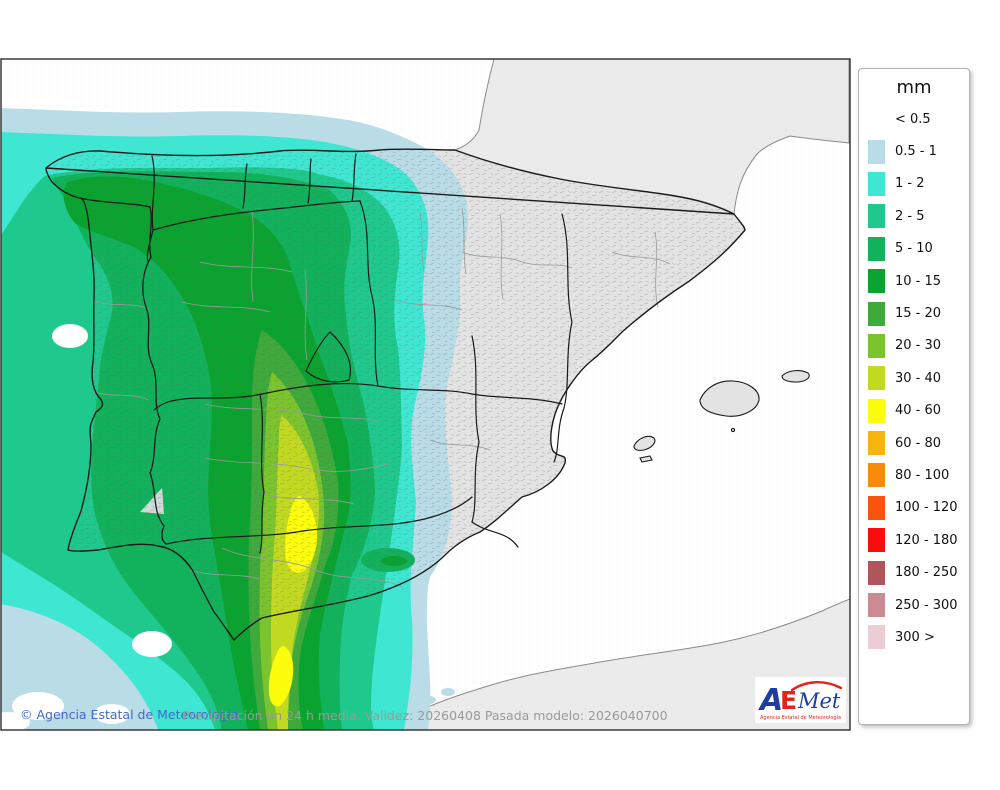 The width and height of the screenshot is (1000, 790). What do you see at coordinates (770, 700) in the screenshot?
I see `logo-letter-a: A` at bounding box center [770, 700].